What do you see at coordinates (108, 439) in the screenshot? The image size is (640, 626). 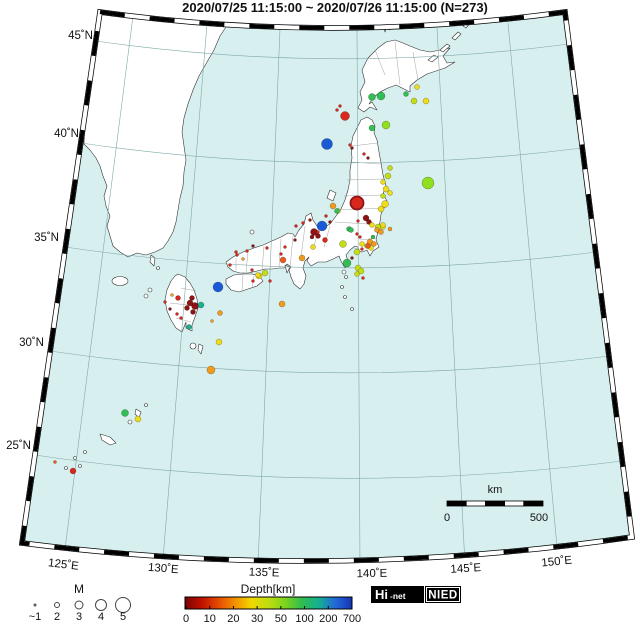 I see `land-okinawa` at bounding box center [108, 439].